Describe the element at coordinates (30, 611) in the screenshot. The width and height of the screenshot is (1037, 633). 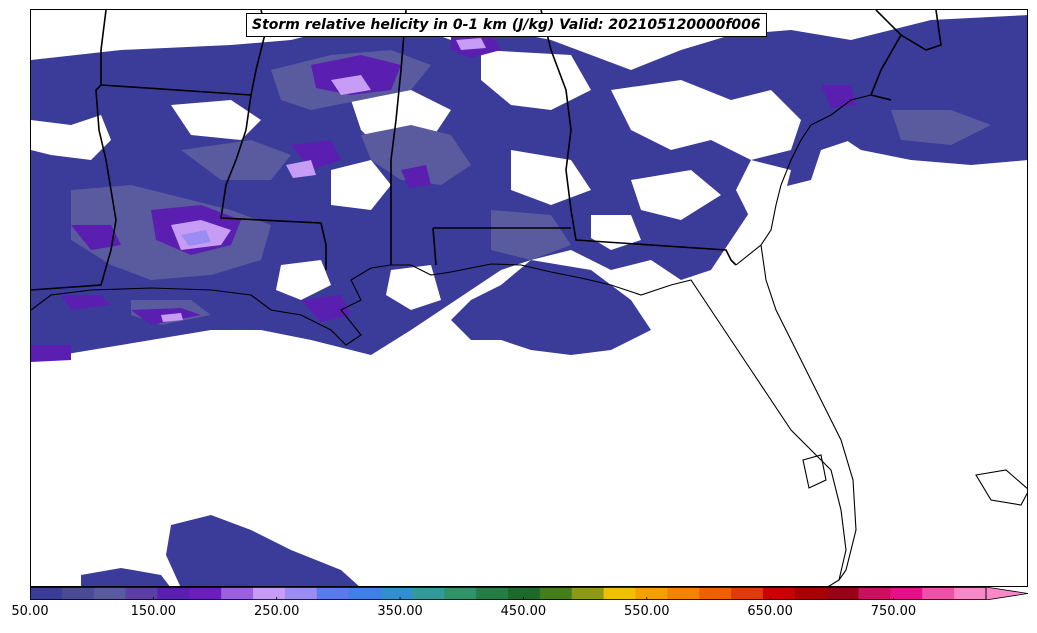
I see `colorbar-tick-label: 50.00` at that location.